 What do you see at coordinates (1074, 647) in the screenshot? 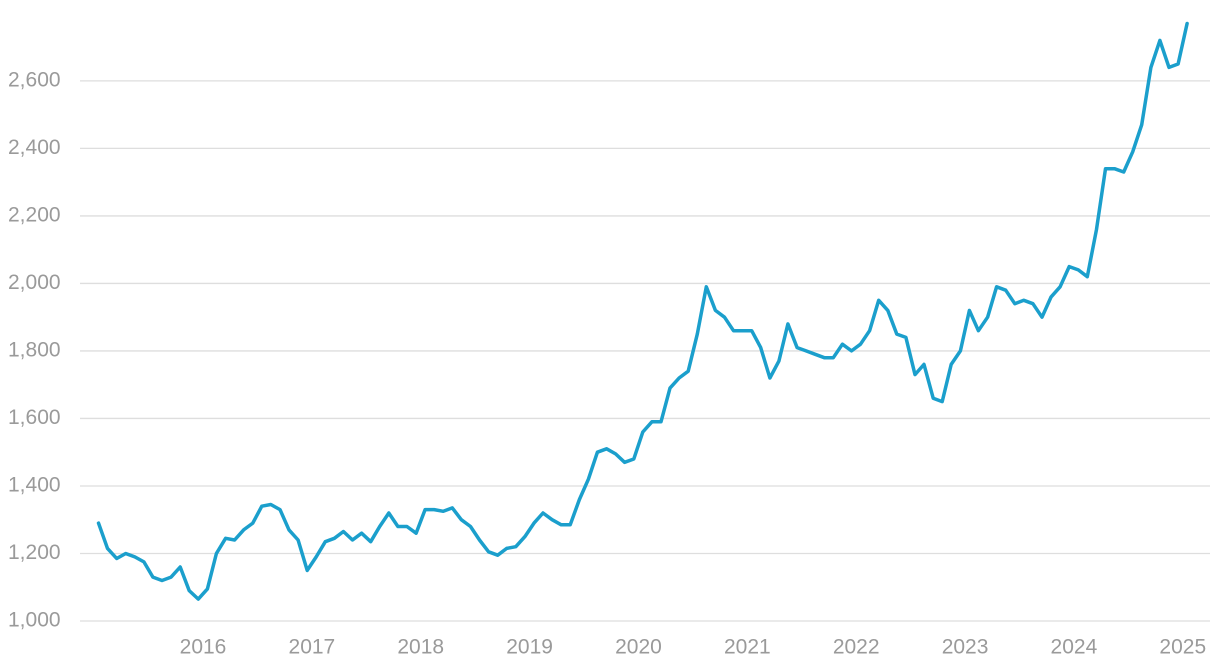
I see `x-tick-label: 2024` at bounding box center [1074, 647].